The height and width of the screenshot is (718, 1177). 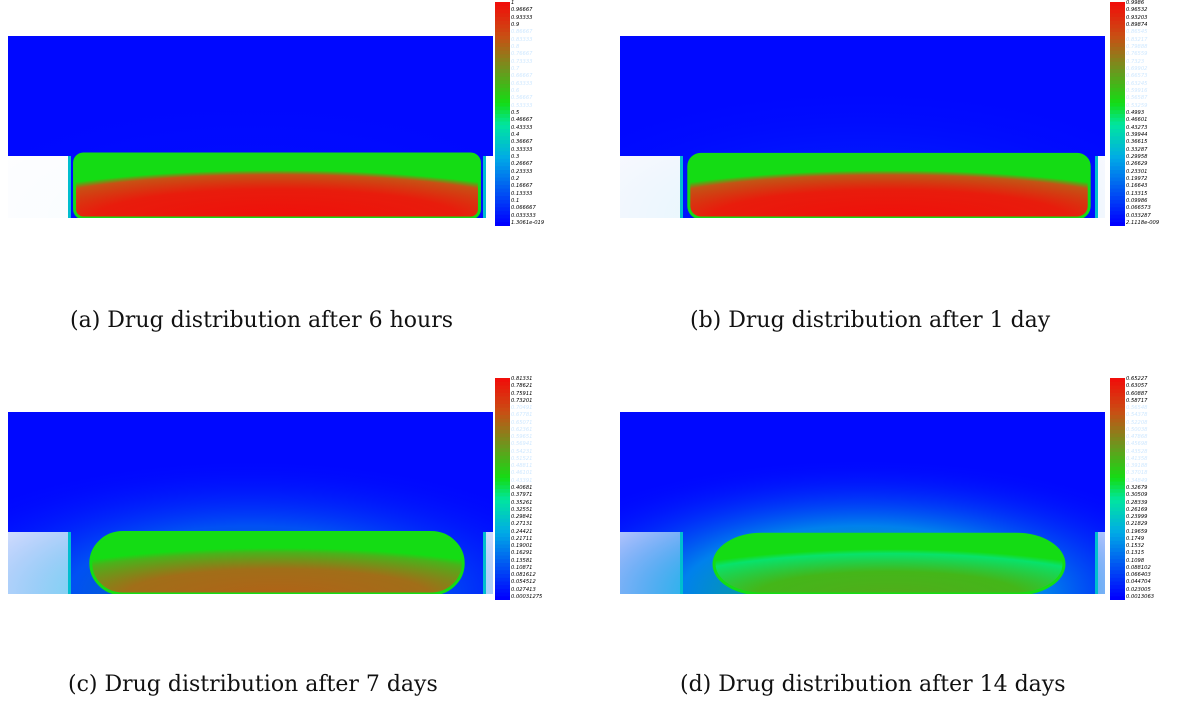 I want to click on colorbar-tick-label: 0.6, so click(x=515, y=91).